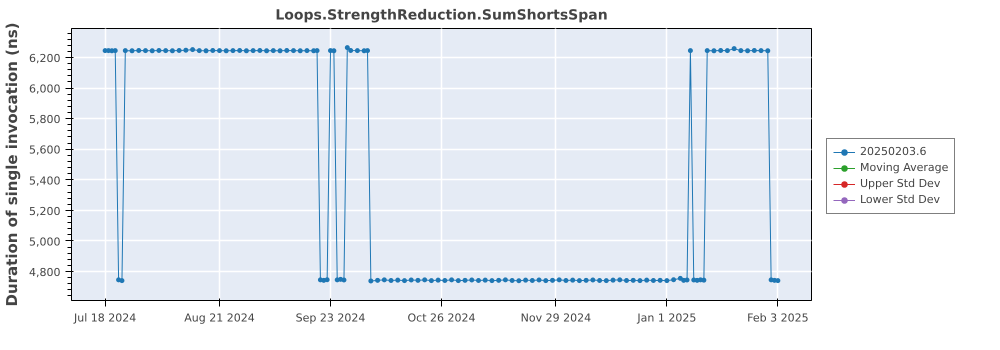  What do you see at coordinates (45, 272) in the screenshot?
I see `y-tick-label: 4,800` at bounding box center [45, 272].